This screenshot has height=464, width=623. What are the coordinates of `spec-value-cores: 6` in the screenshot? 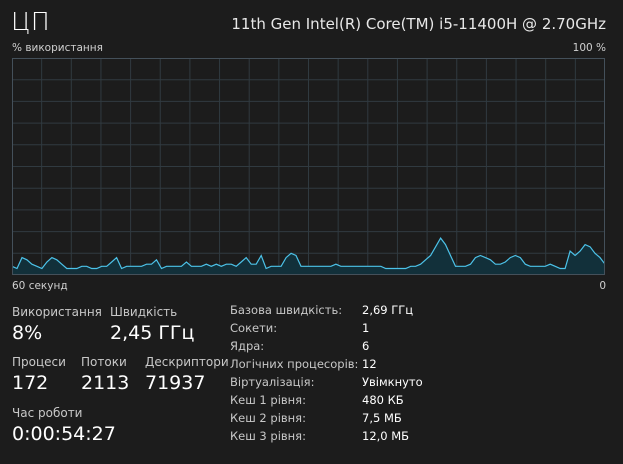 It's located at (366, 346).